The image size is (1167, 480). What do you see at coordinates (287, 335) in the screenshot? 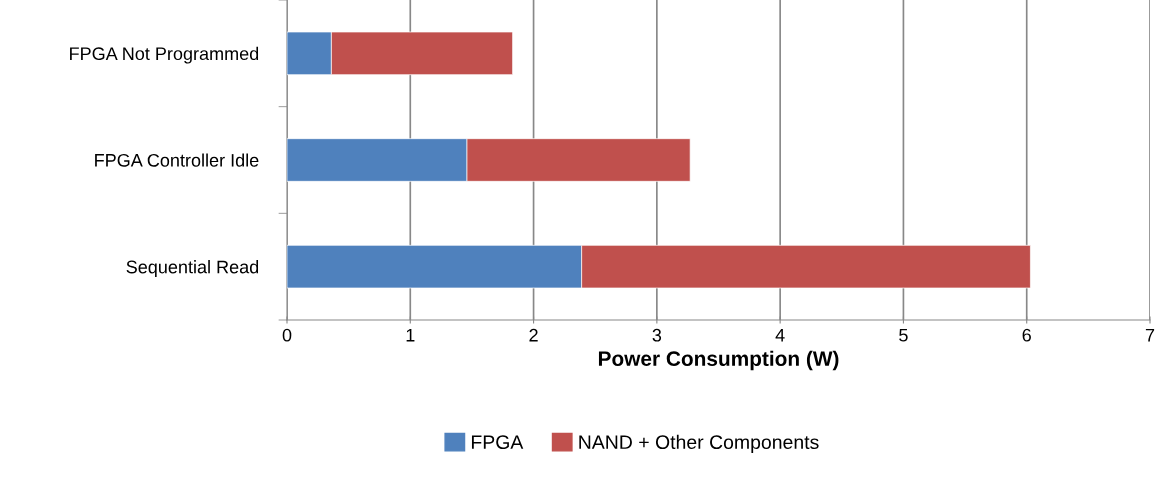
I see `x-tick-label: 0` at bounding box center [287, 335].